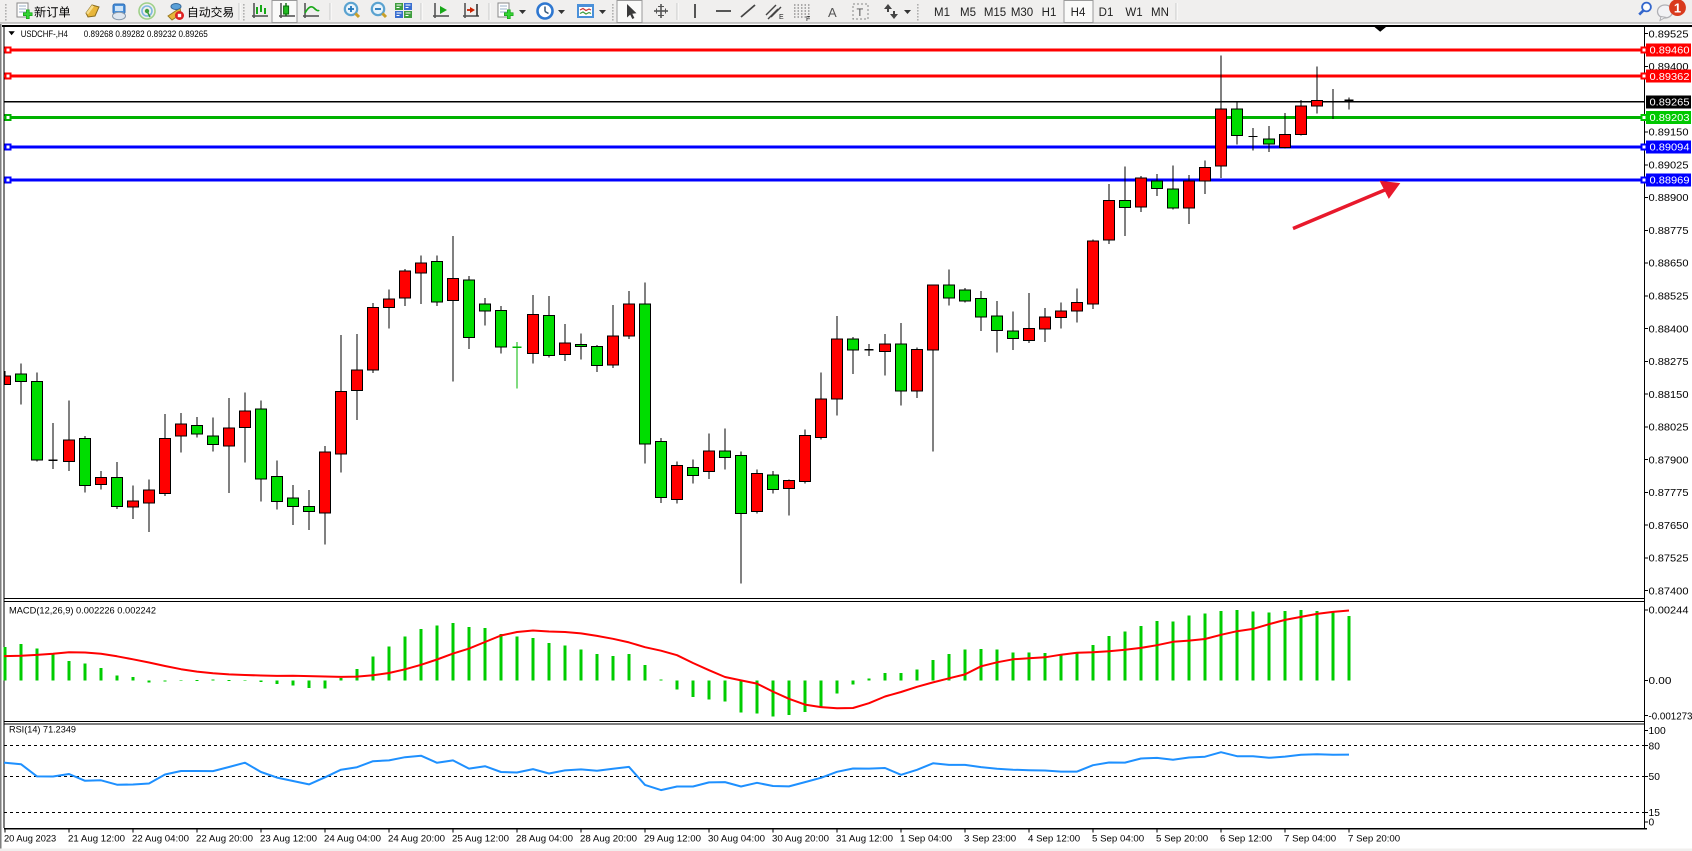 The width and height of the screenshot is (1692, 851). What do you see at coordinates (1182, 839) in the screenshot?
I see `svg-text: 5 Sep 20:00` at bounding box center [1182, 839].